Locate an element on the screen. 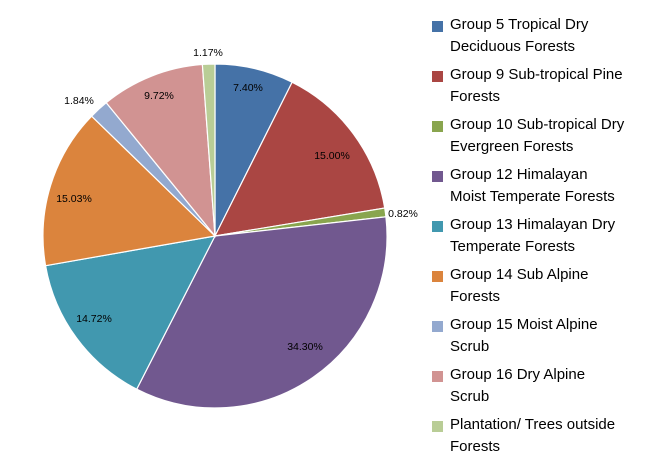 This screenshot has height=473, width=660. legend-label: Group 5 Tropical Dry Deciduous Forests is located at coordinates (519, 35).